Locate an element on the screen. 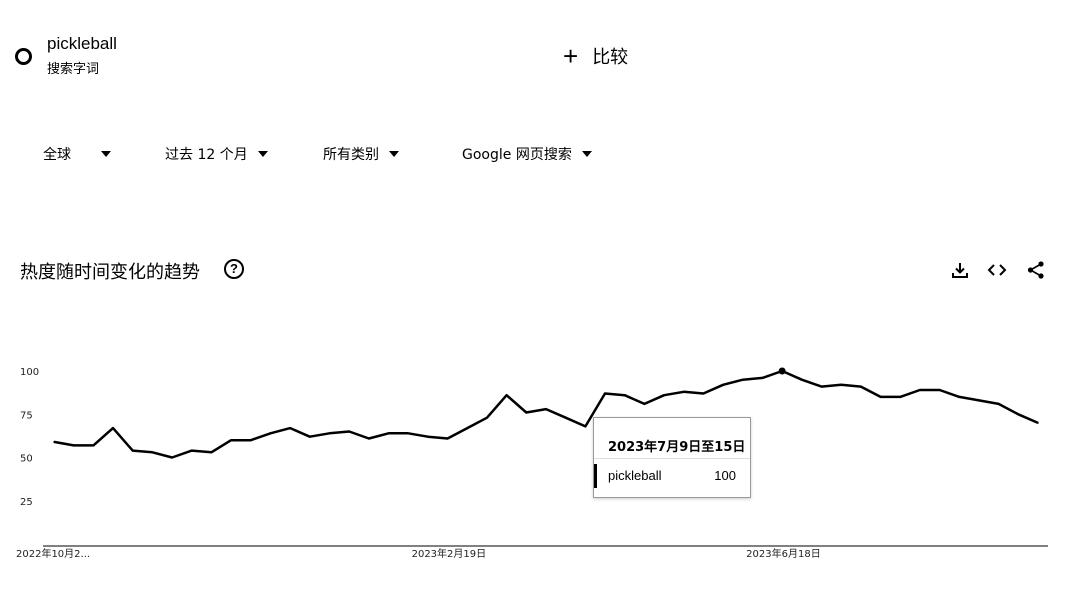 This screenshot has width=1080, height=592. category-filter: 所有类别 is located at coordinates (361, 154).